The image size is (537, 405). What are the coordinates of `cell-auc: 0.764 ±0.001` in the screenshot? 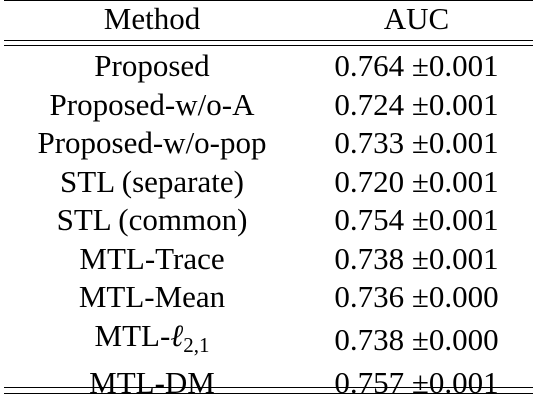 It's located at (416, 66).